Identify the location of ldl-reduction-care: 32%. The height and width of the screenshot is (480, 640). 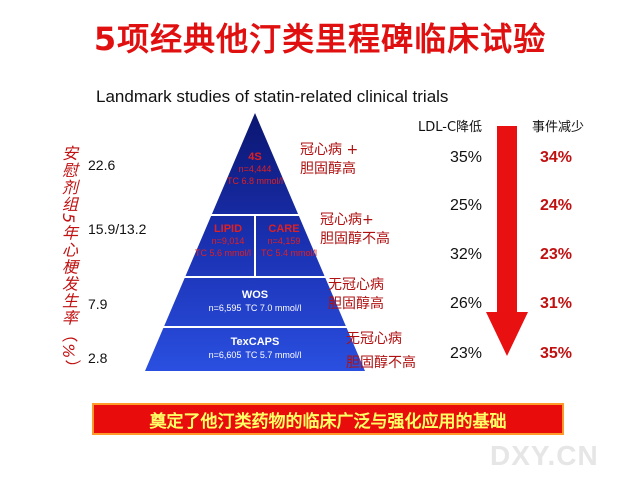
(466, 254).